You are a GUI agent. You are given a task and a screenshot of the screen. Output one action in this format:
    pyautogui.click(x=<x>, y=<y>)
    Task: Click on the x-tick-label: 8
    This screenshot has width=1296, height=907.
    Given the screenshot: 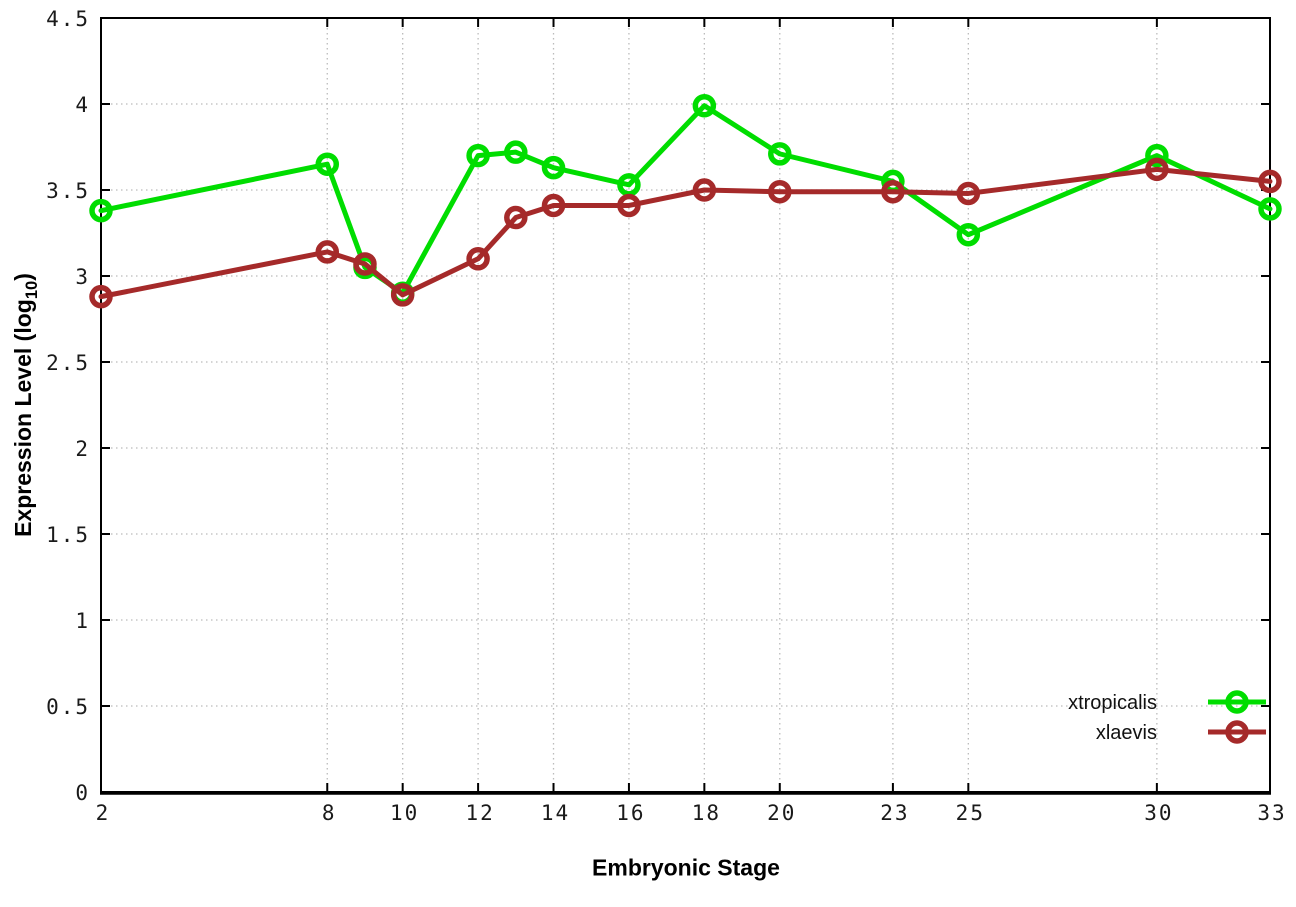 What is the action you would take?
    pyautogui.click(x=329, y=813)
    